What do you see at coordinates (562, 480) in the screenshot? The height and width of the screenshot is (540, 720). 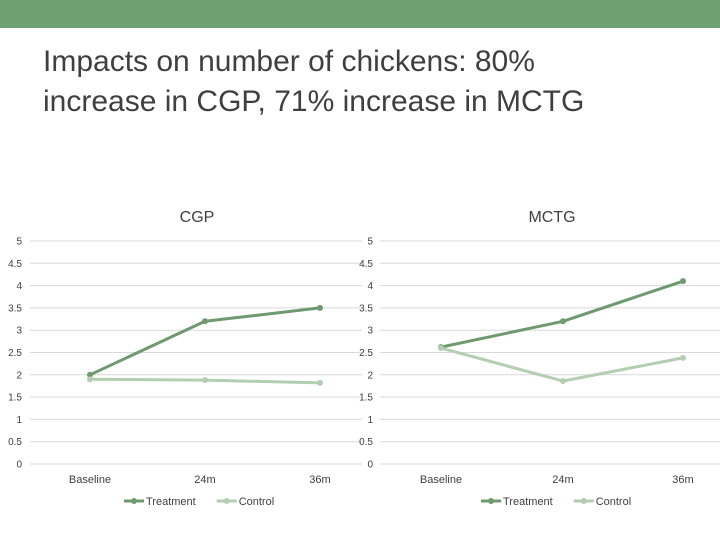 I see `mctg-x-tick-label: 24m` at bounding box center [562, 480].